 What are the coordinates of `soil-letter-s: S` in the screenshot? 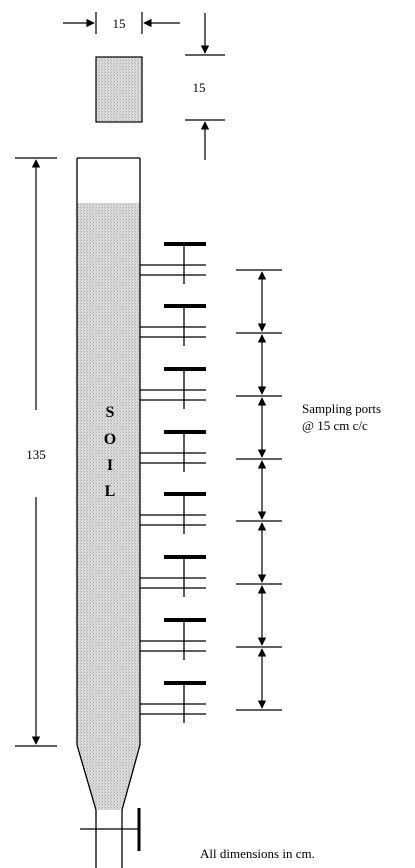 It's located at (110, 412).